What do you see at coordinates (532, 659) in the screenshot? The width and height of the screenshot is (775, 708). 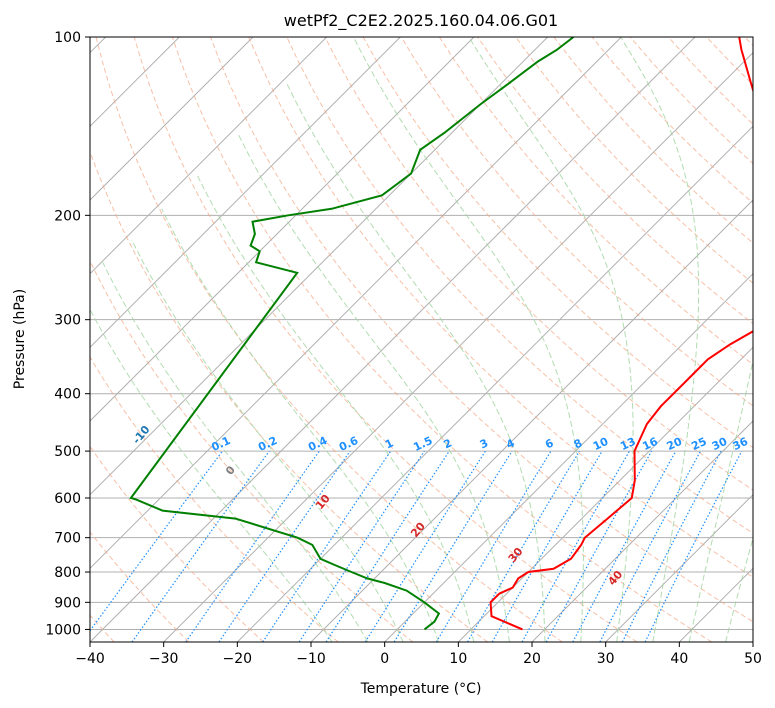 I see `x-tick-label: 20` at bounding box center [532, 659].